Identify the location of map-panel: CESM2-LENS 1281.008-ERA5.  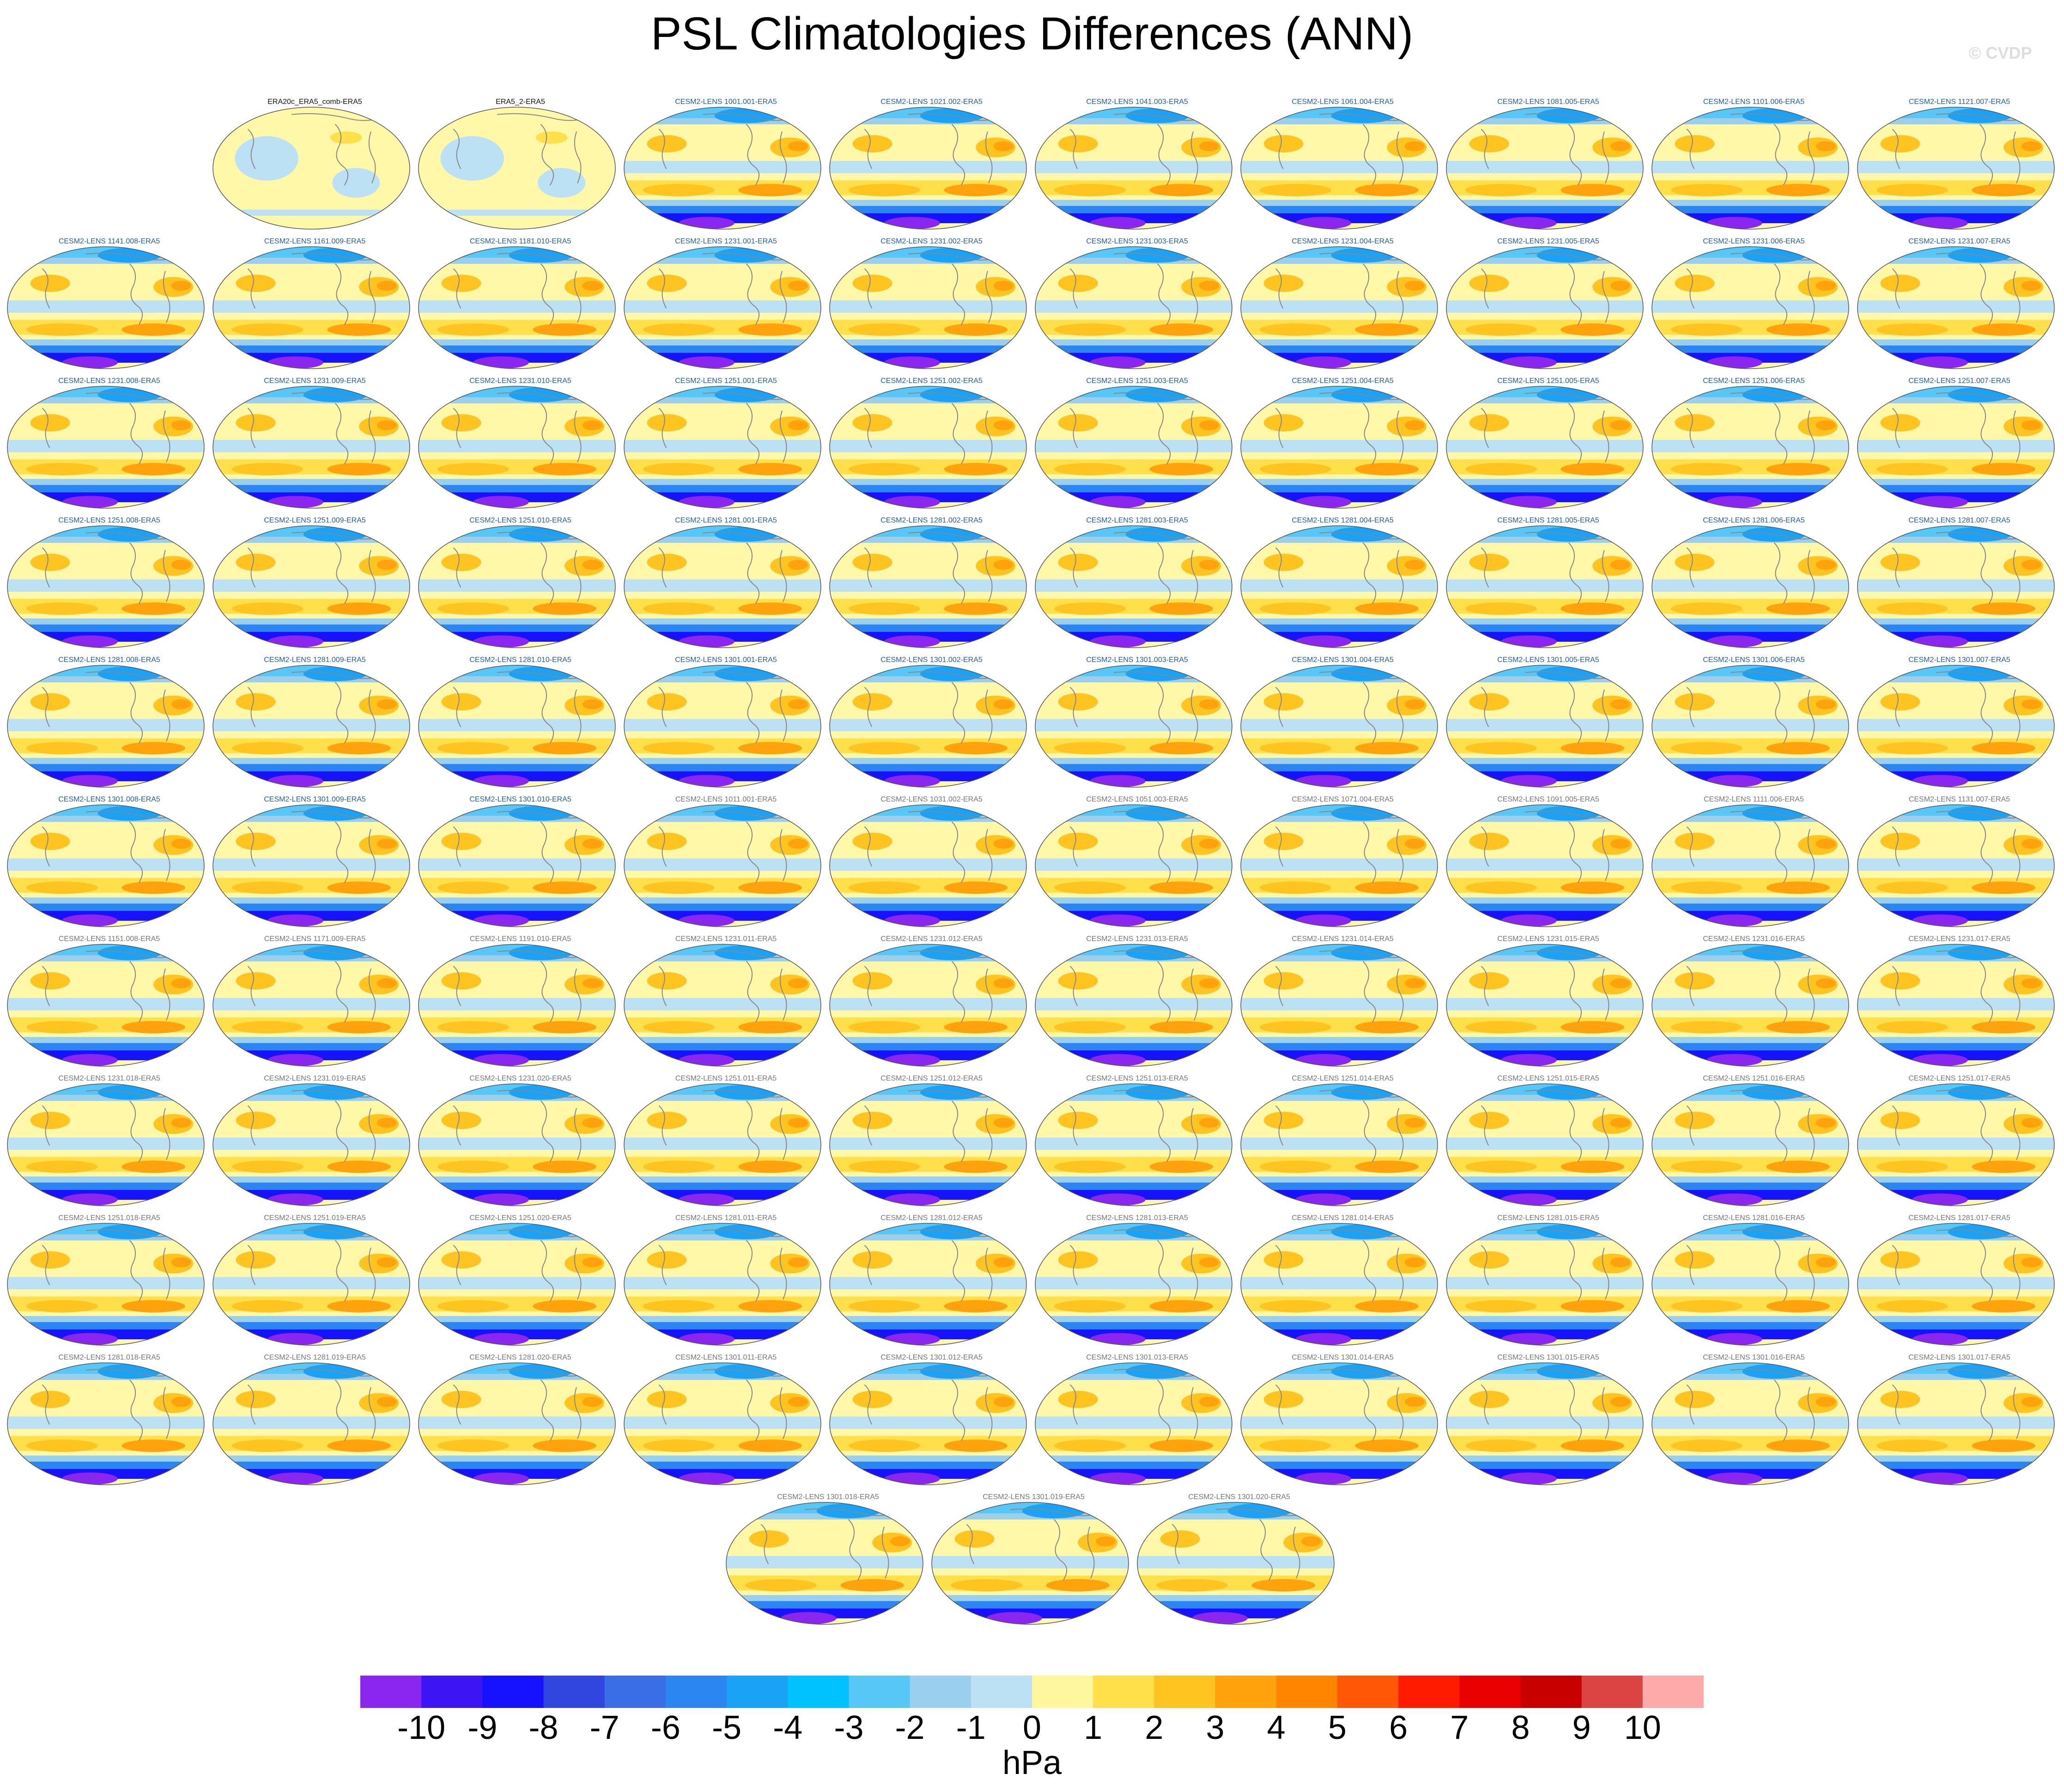
(109, 726).